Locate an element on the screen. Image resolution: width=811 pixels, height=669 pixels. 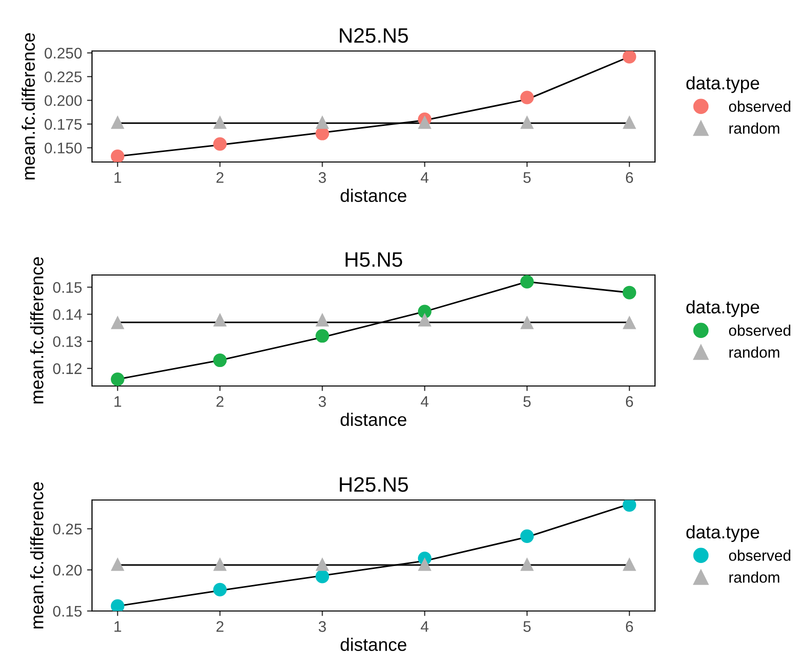
y-tick-label: 0.150 is located at coordinates (63, 148).